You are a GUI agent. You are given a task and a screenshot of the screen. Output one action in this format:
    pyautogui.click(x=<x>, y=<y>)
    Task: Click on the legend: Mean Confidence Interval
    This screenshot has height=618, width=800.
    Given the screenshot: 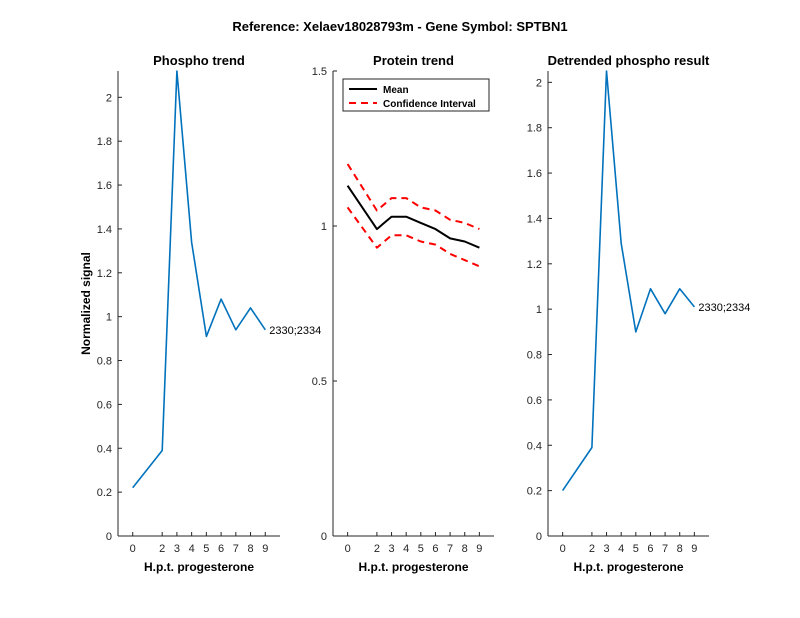 What is the action you would take?
    pyautogui.click(x=416, y=95)
    